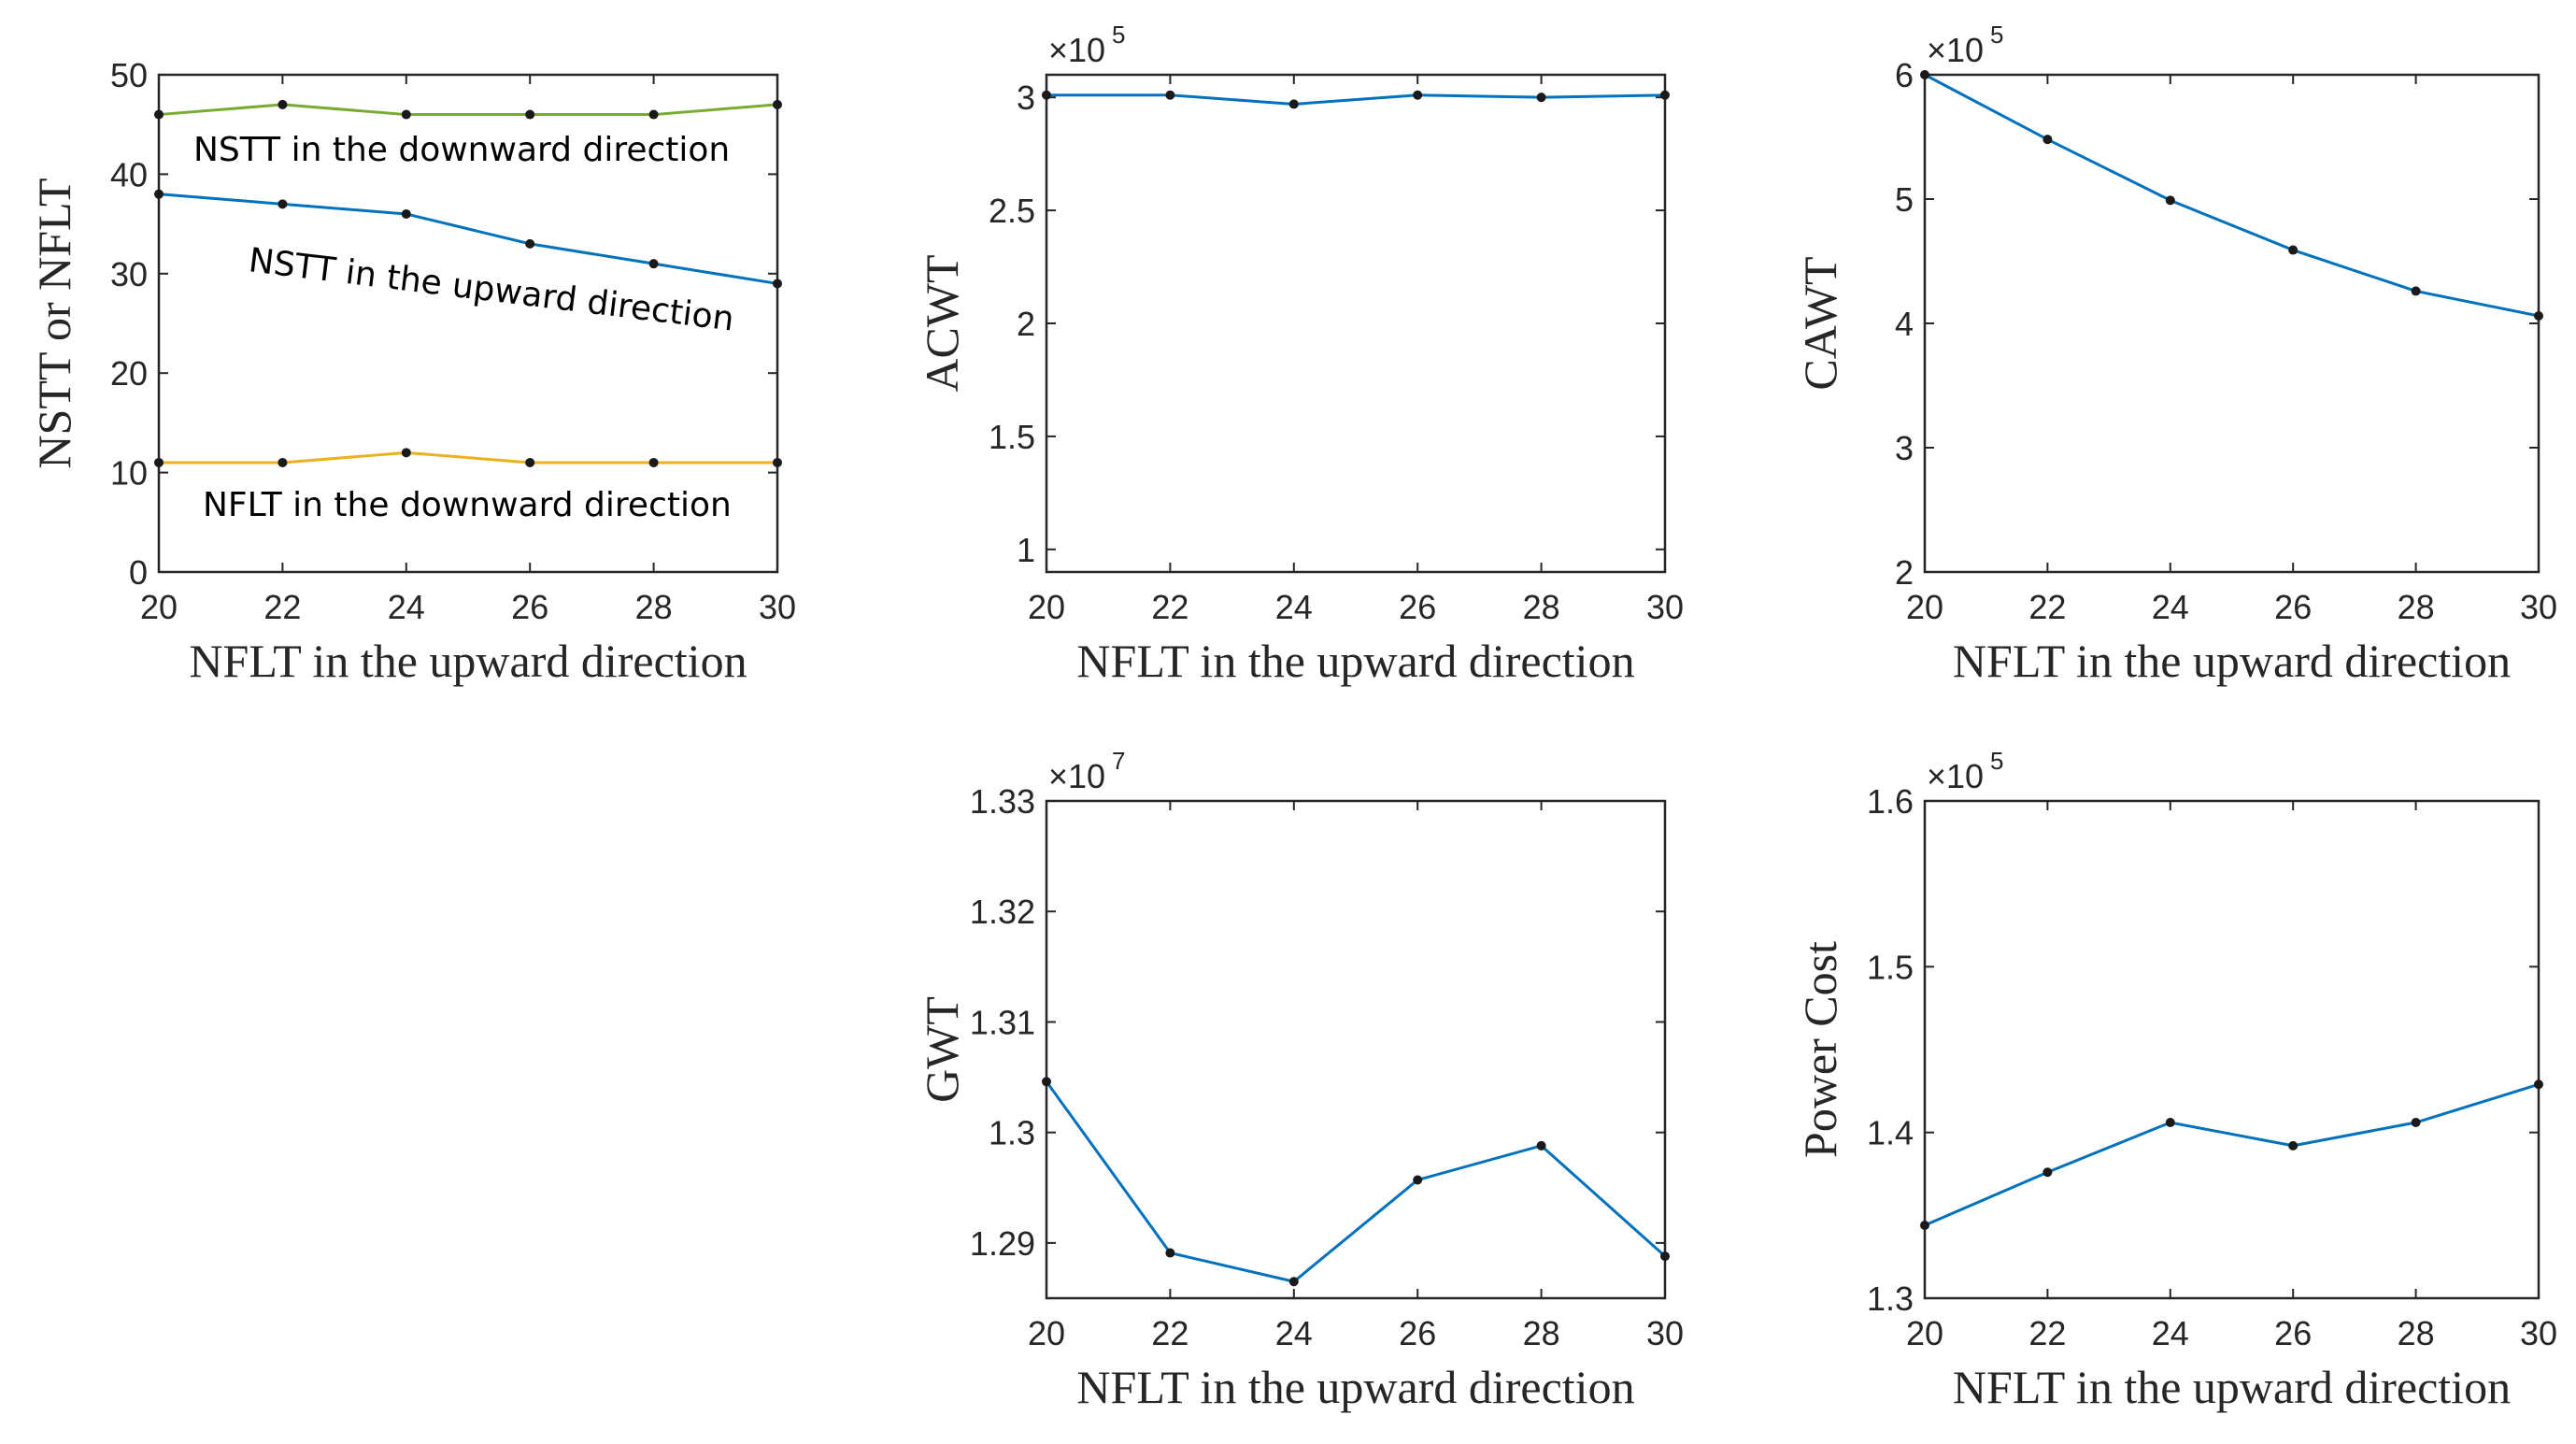  I want to click on y-tick-label: 40, so click(129, 174).